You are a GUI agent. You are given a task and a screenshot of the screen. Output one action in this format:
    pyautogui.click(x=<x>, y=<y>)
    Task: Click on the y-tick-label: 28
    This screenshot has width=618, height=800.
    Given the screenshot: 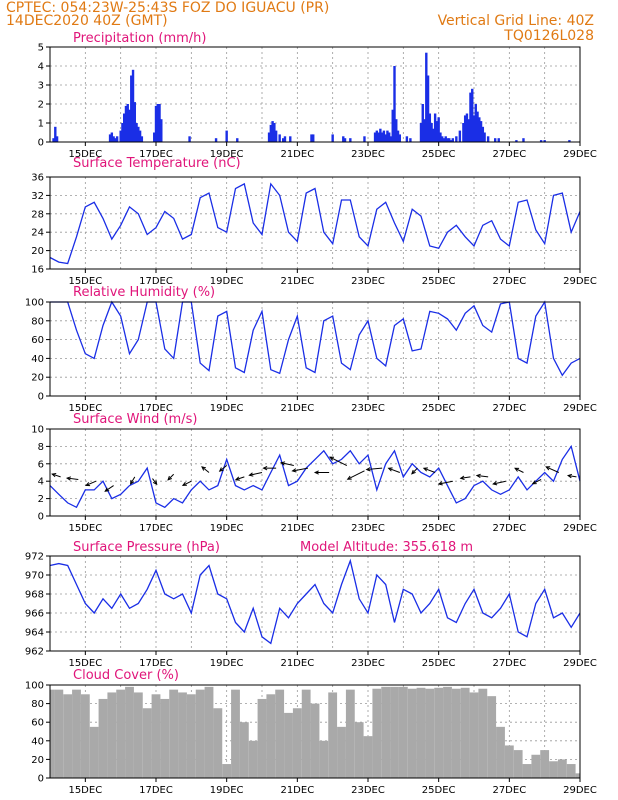 What is the action you would take?
    pyautogui.click(x=37, y=214)
    